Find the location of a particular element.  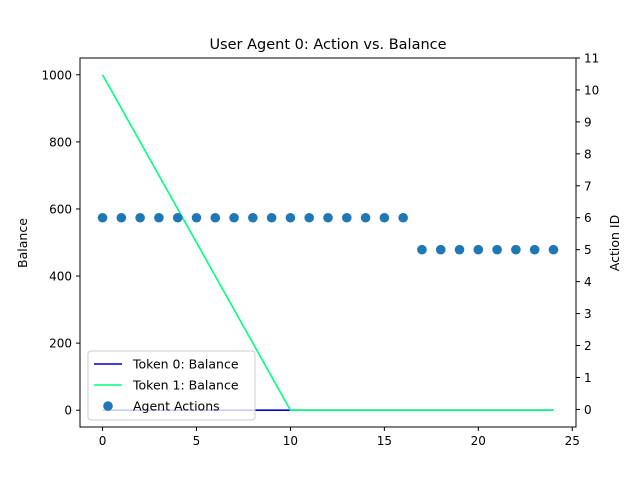

legend-box is located at coordinates (171, 385).